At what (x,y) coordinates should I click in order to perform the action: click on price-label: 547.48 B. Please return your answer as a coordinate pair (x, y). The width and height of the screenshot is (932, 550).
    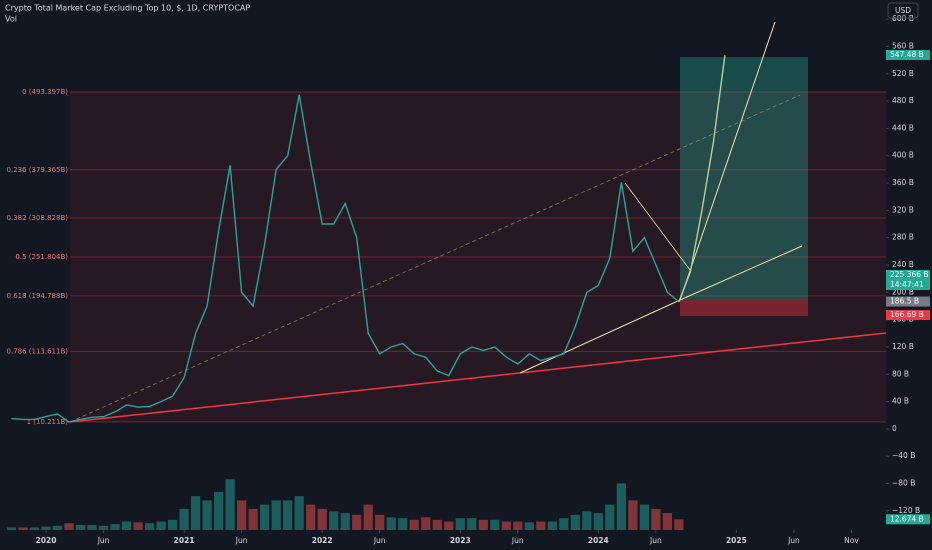
    Looking at the image, I should click on (907, 54).